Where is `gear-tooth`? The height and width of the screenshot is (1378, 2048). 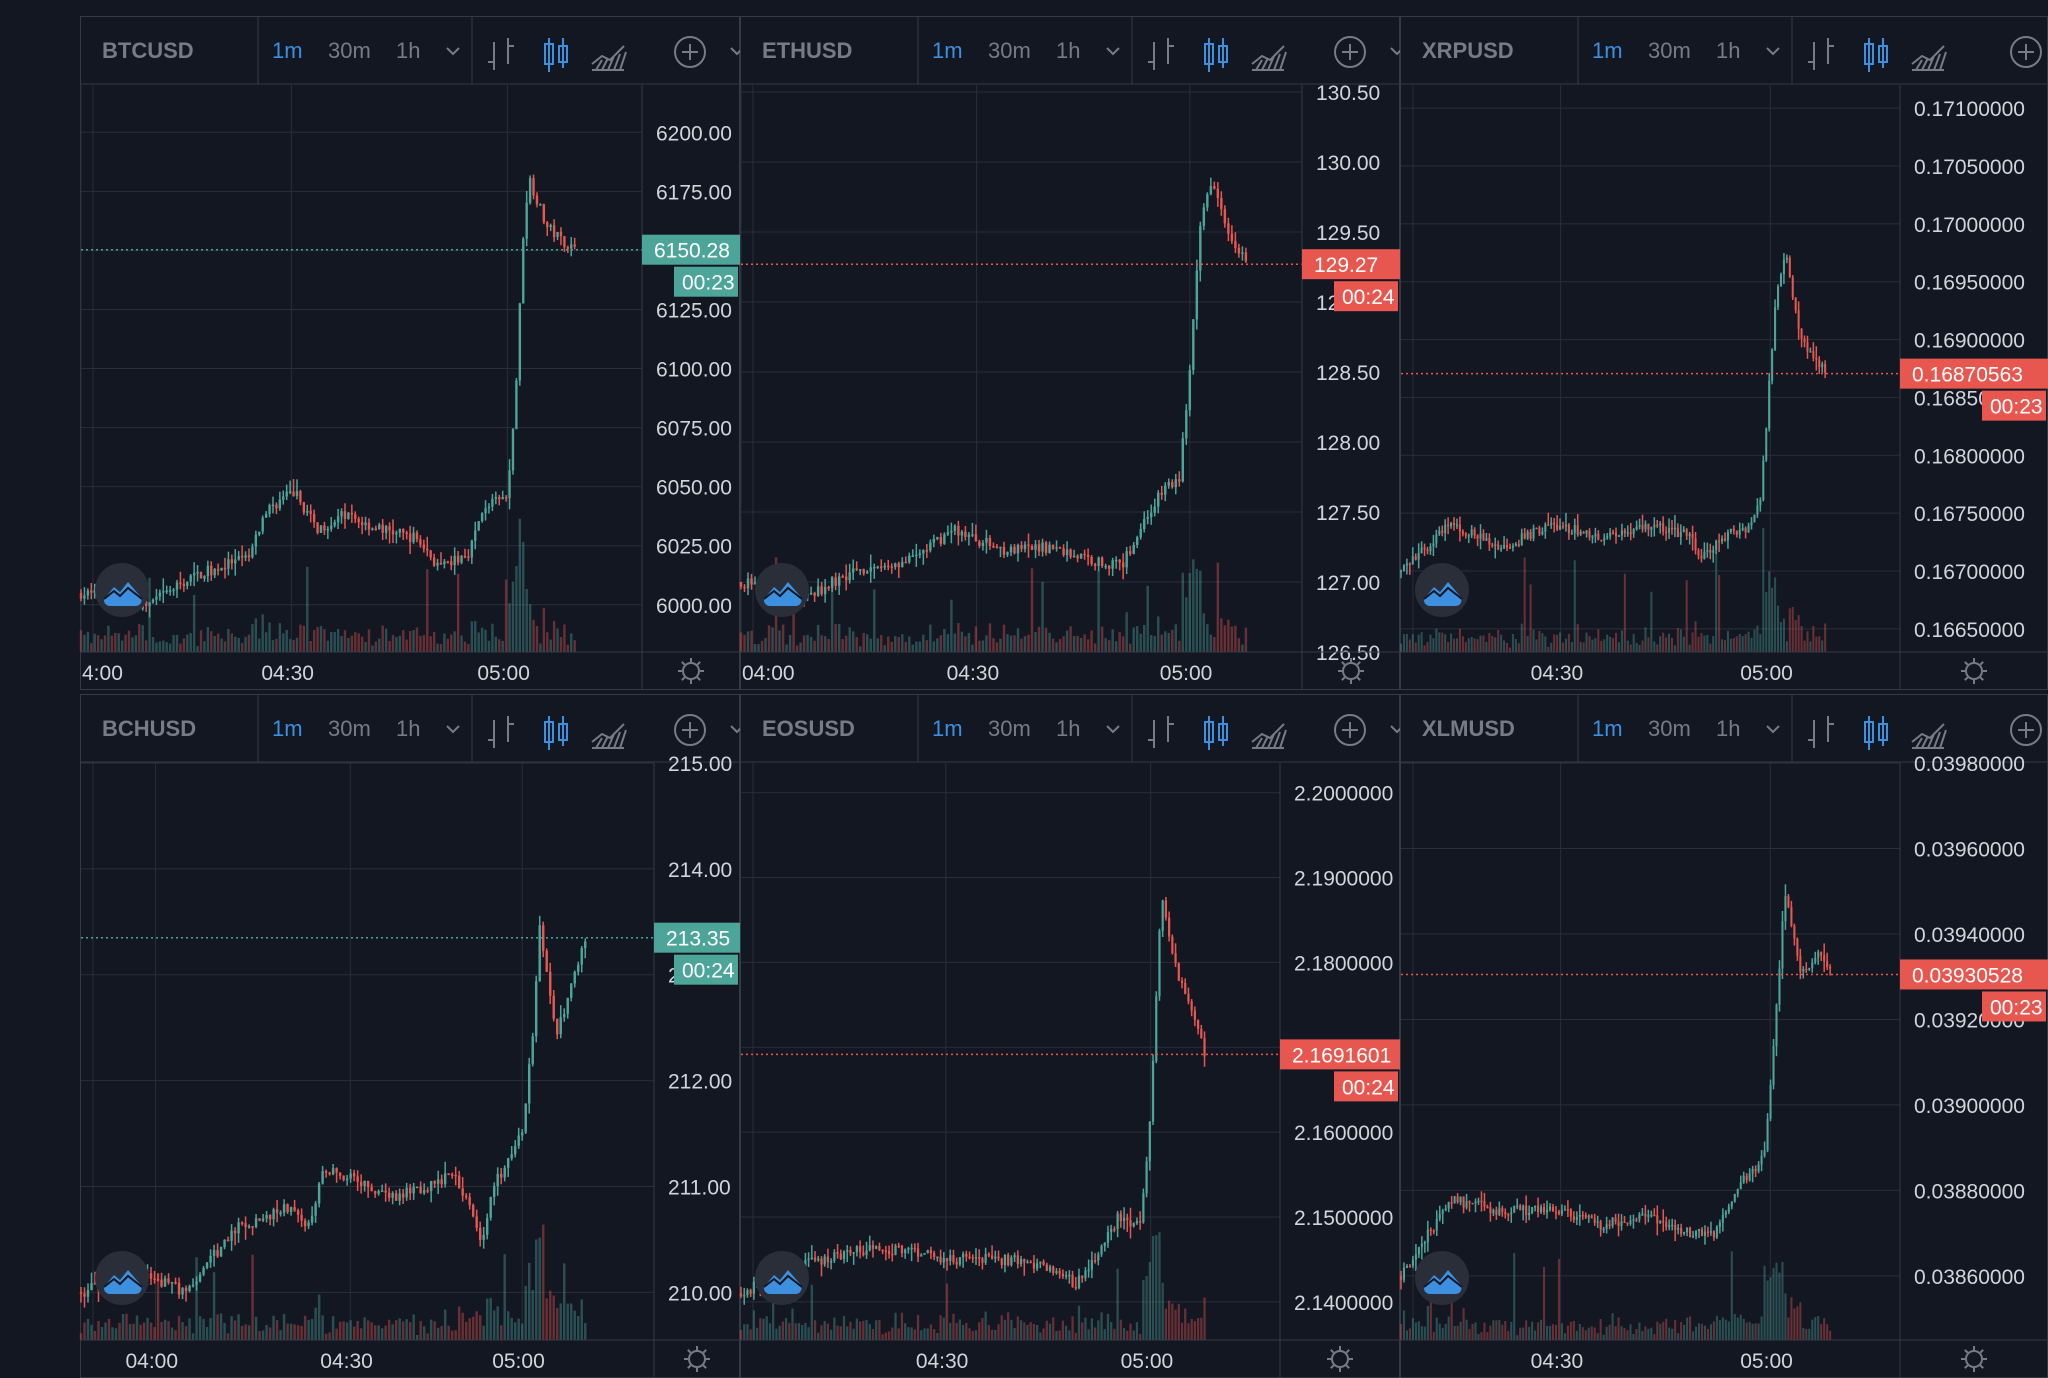 gear-tooth is located at coordinates (689, 1351).